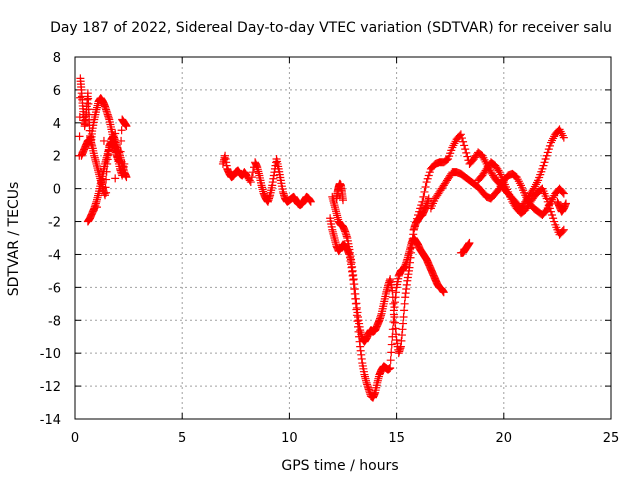 The image size is (640, 480). What do you see at coordinates (75, 438) in the screenshot?
I see `x-tick-label: 0` at bounding box center [75, 438].